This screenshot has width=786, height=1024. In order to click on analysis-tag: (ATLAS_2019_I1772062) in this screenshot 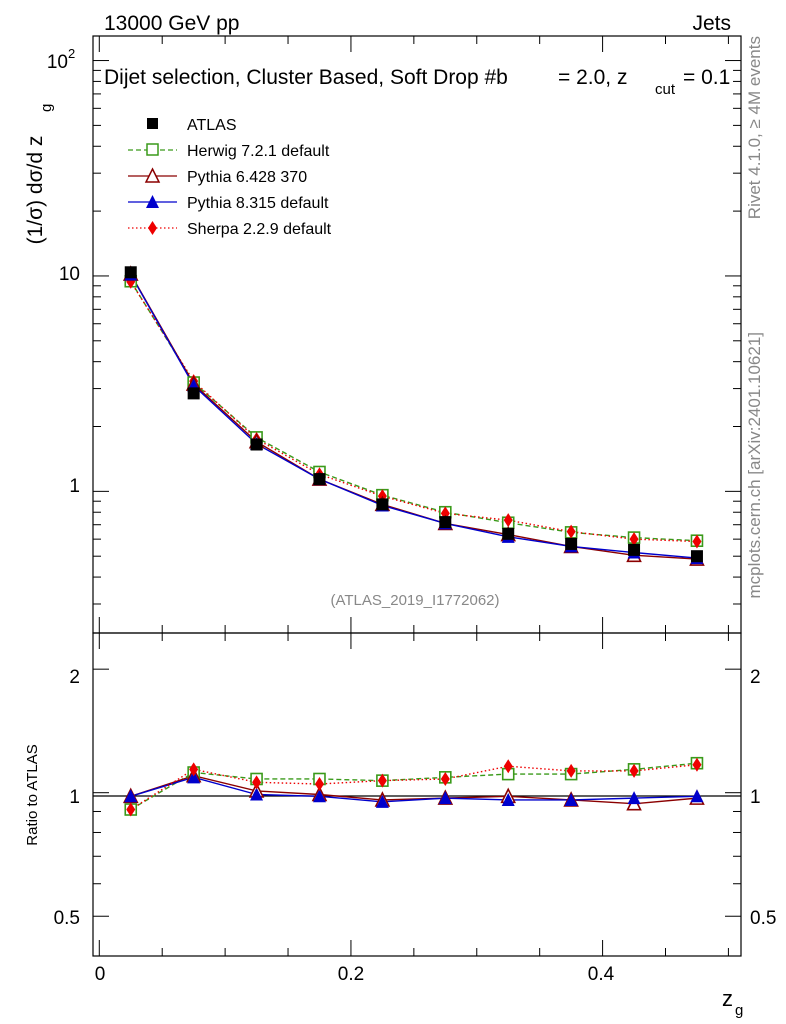, I will do `click(414, 600)`.